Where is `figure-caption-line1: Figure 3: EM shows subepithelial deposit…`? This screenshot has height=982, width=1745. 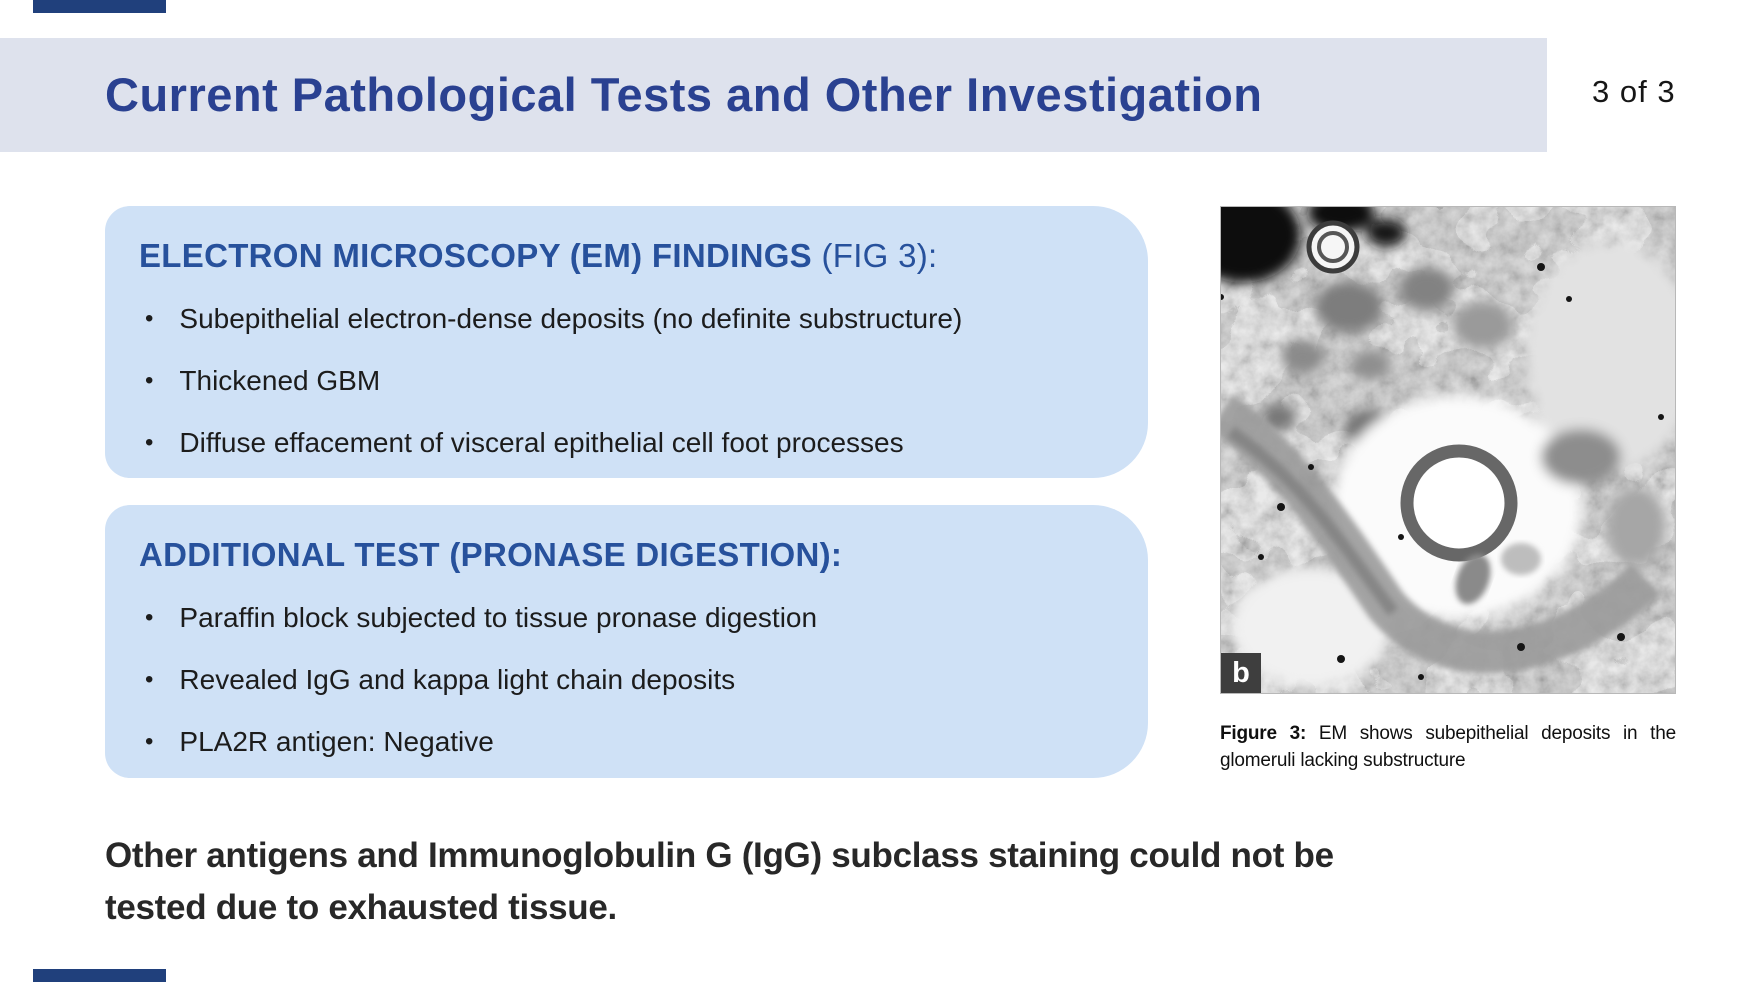
figure-caption-line1: Figure 3: EM shows subepithelial deposit… is located at coordinates (1448, 733).